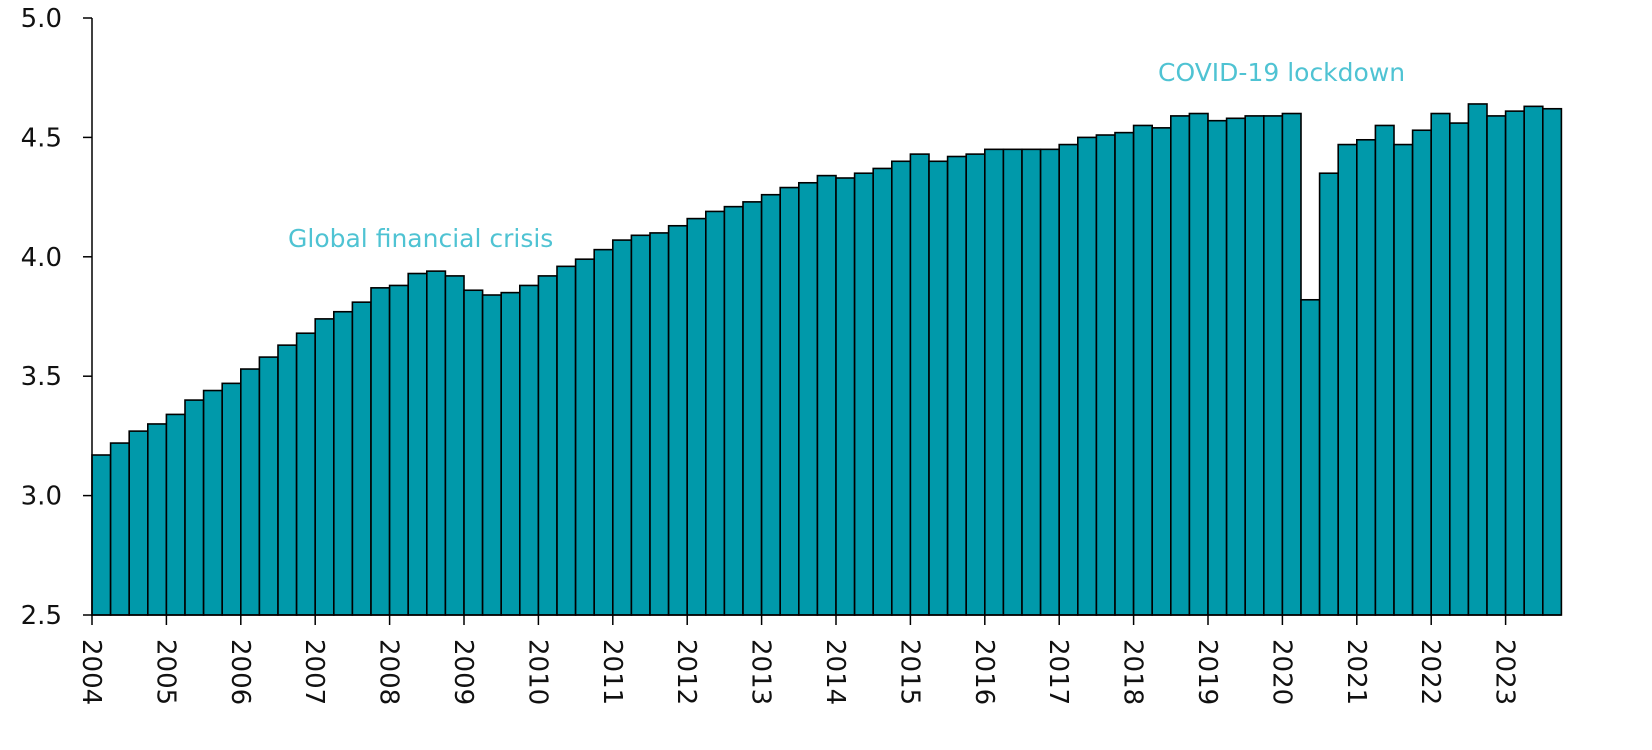 The image size is (1652, 750). What do you see at coordinates (314, 672) in the screenshot?
I see `x-tick-label: 2007` at bounding box center [314, 672].